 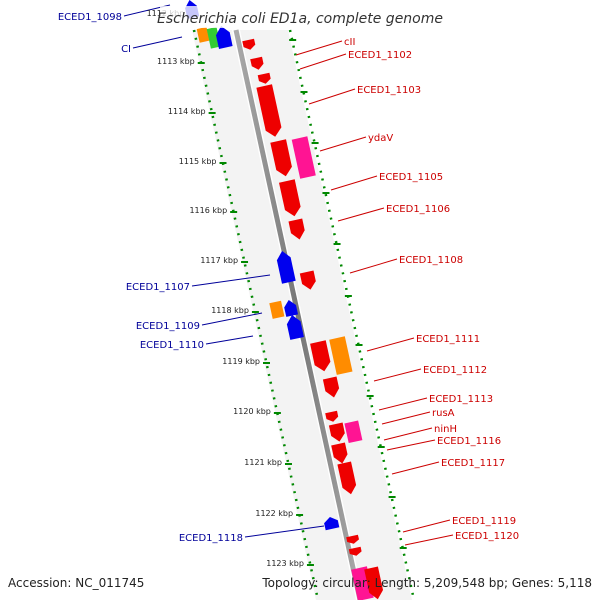 What do you see at coordinates (230, 310) in the screenshot?
I see `kbp-tick-label: 1118 kbp` at bounding box center [230, 310].